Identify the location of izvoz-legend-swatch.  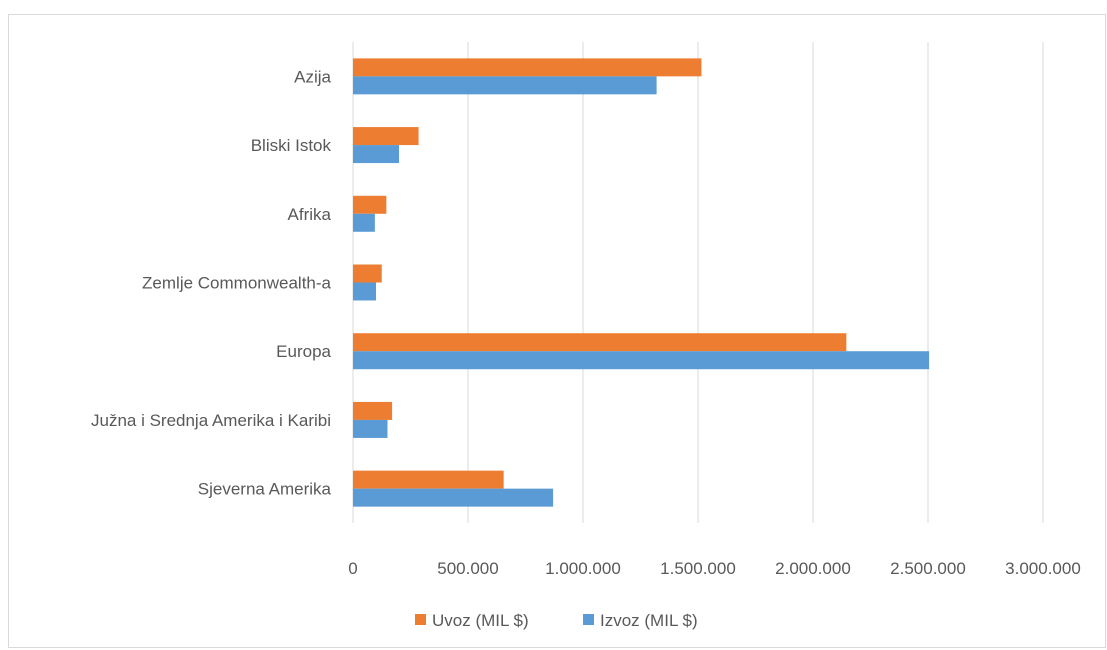
(588, 619).